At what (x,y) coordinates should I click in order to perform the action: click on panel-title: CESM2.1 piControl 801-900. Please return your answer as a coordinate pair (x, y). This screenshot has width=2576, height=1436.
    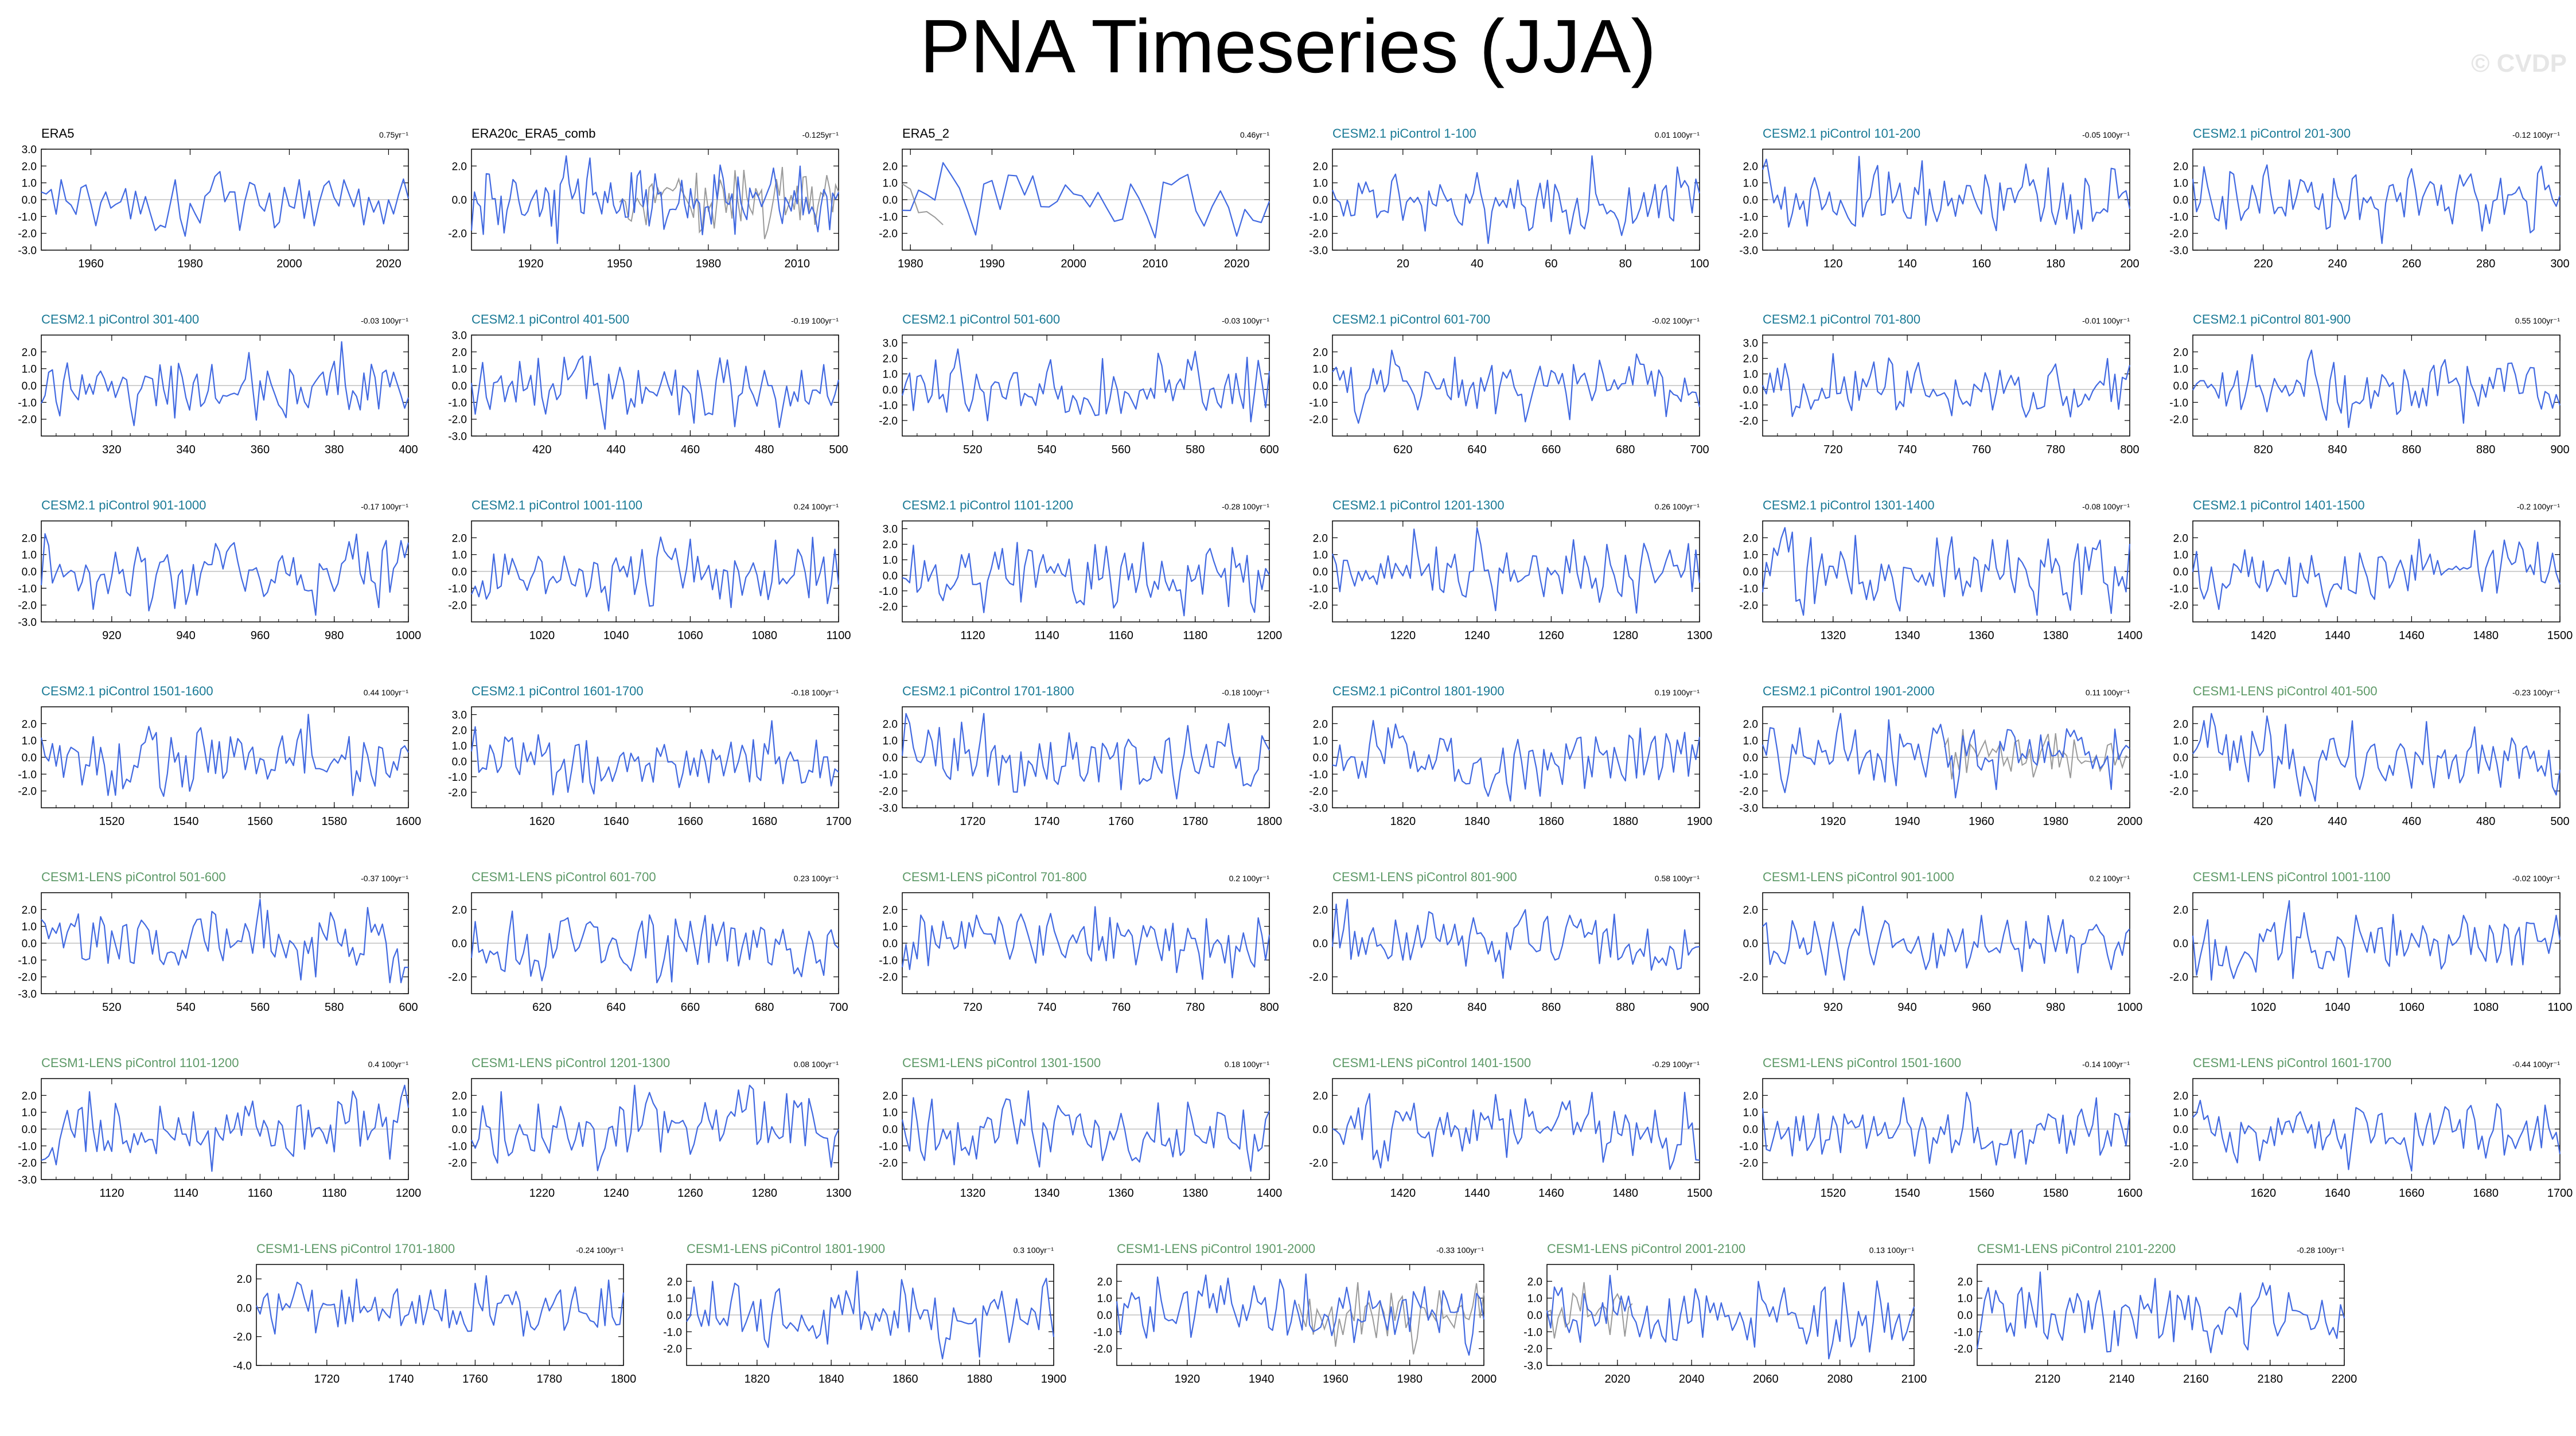
    Looking at the image, I should click on (2272, 319).